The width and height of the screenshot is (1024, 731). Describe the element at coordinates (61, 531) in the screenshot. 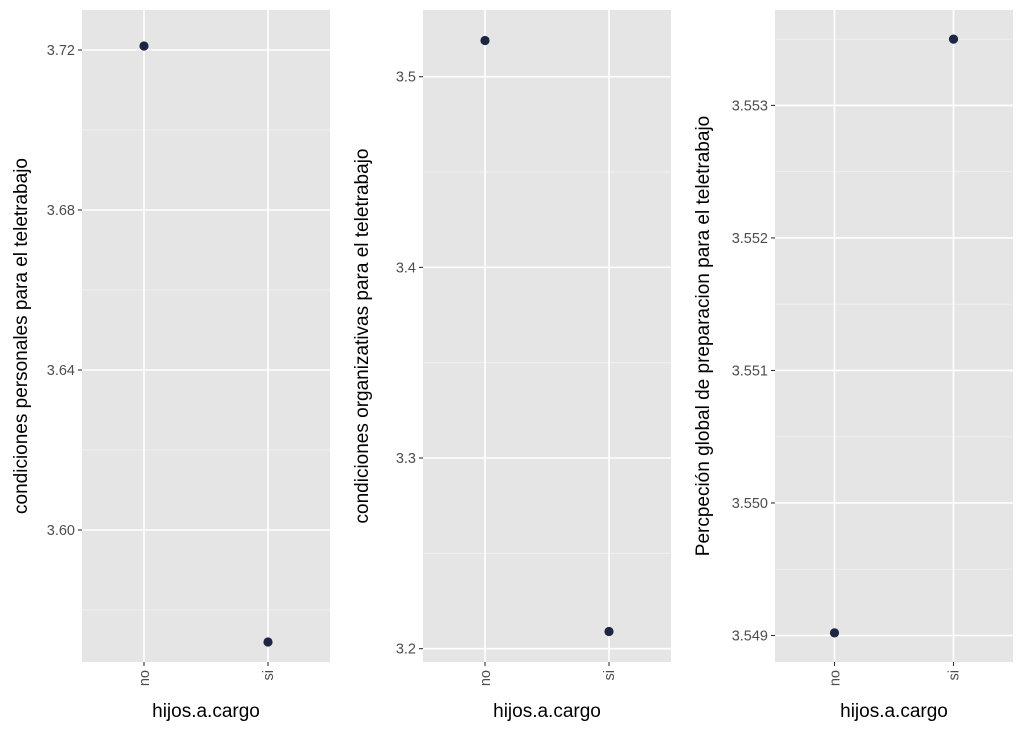

I see `y-tick-label: 3.60` at that location.